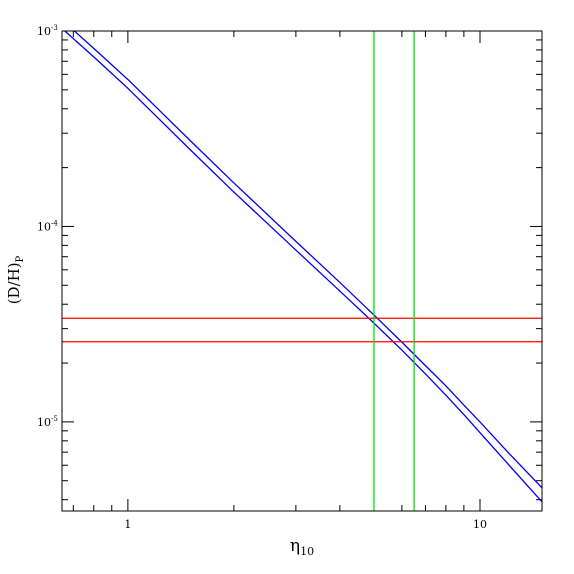 This screenshot has width=574, height=574. Describe the element at coordinates (54, 419) in the screenshot. I see `y-tick-label-exp: -5` at that location.